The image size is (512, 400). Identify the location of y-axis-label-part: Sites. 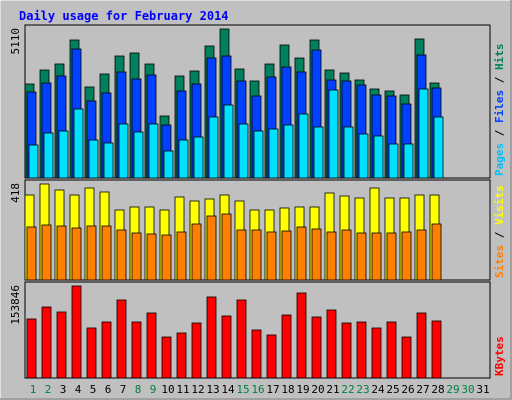
(499, 261).